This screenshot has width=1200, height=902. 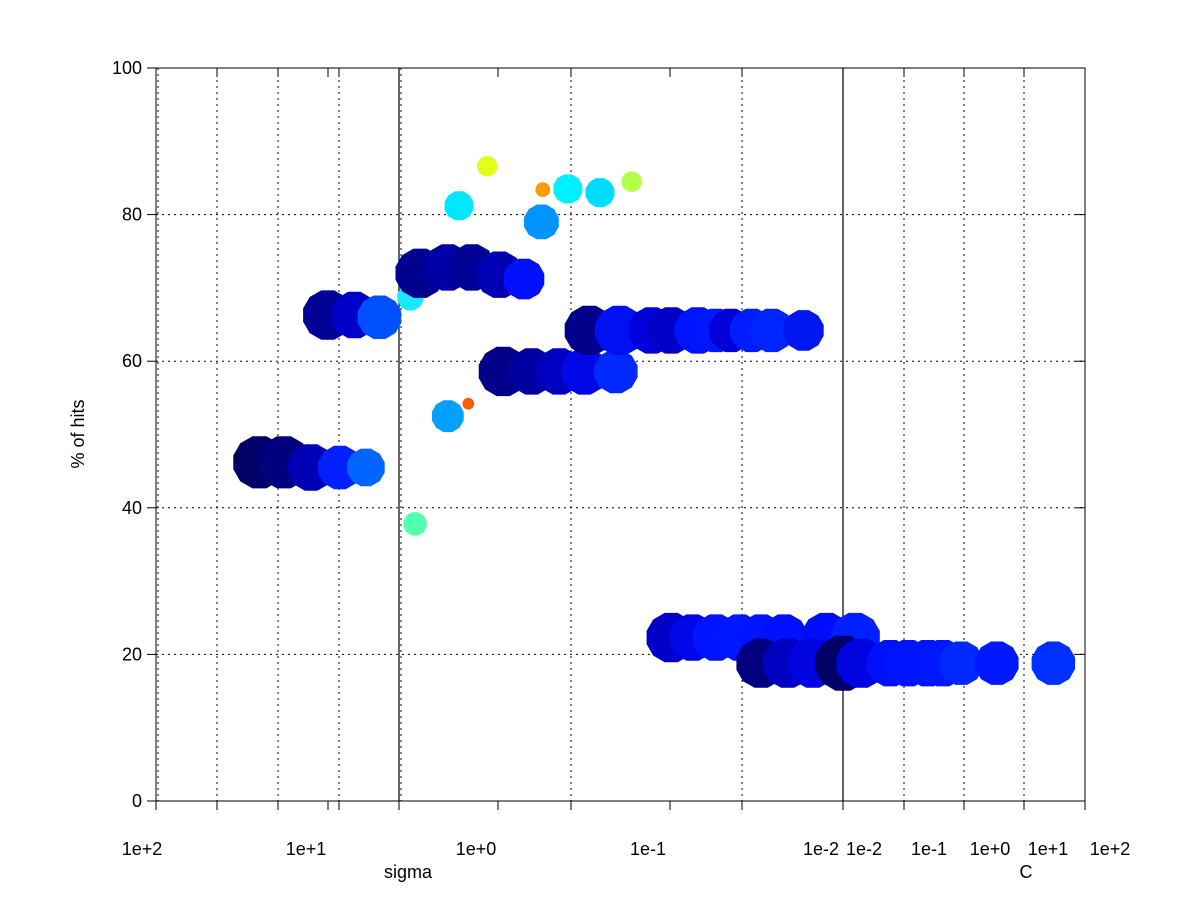 What do you see at coordinates (142, 849) in the screenshot?
I see `x-tick-label-sigma: 1e+2` at bounding box center [142, 849].